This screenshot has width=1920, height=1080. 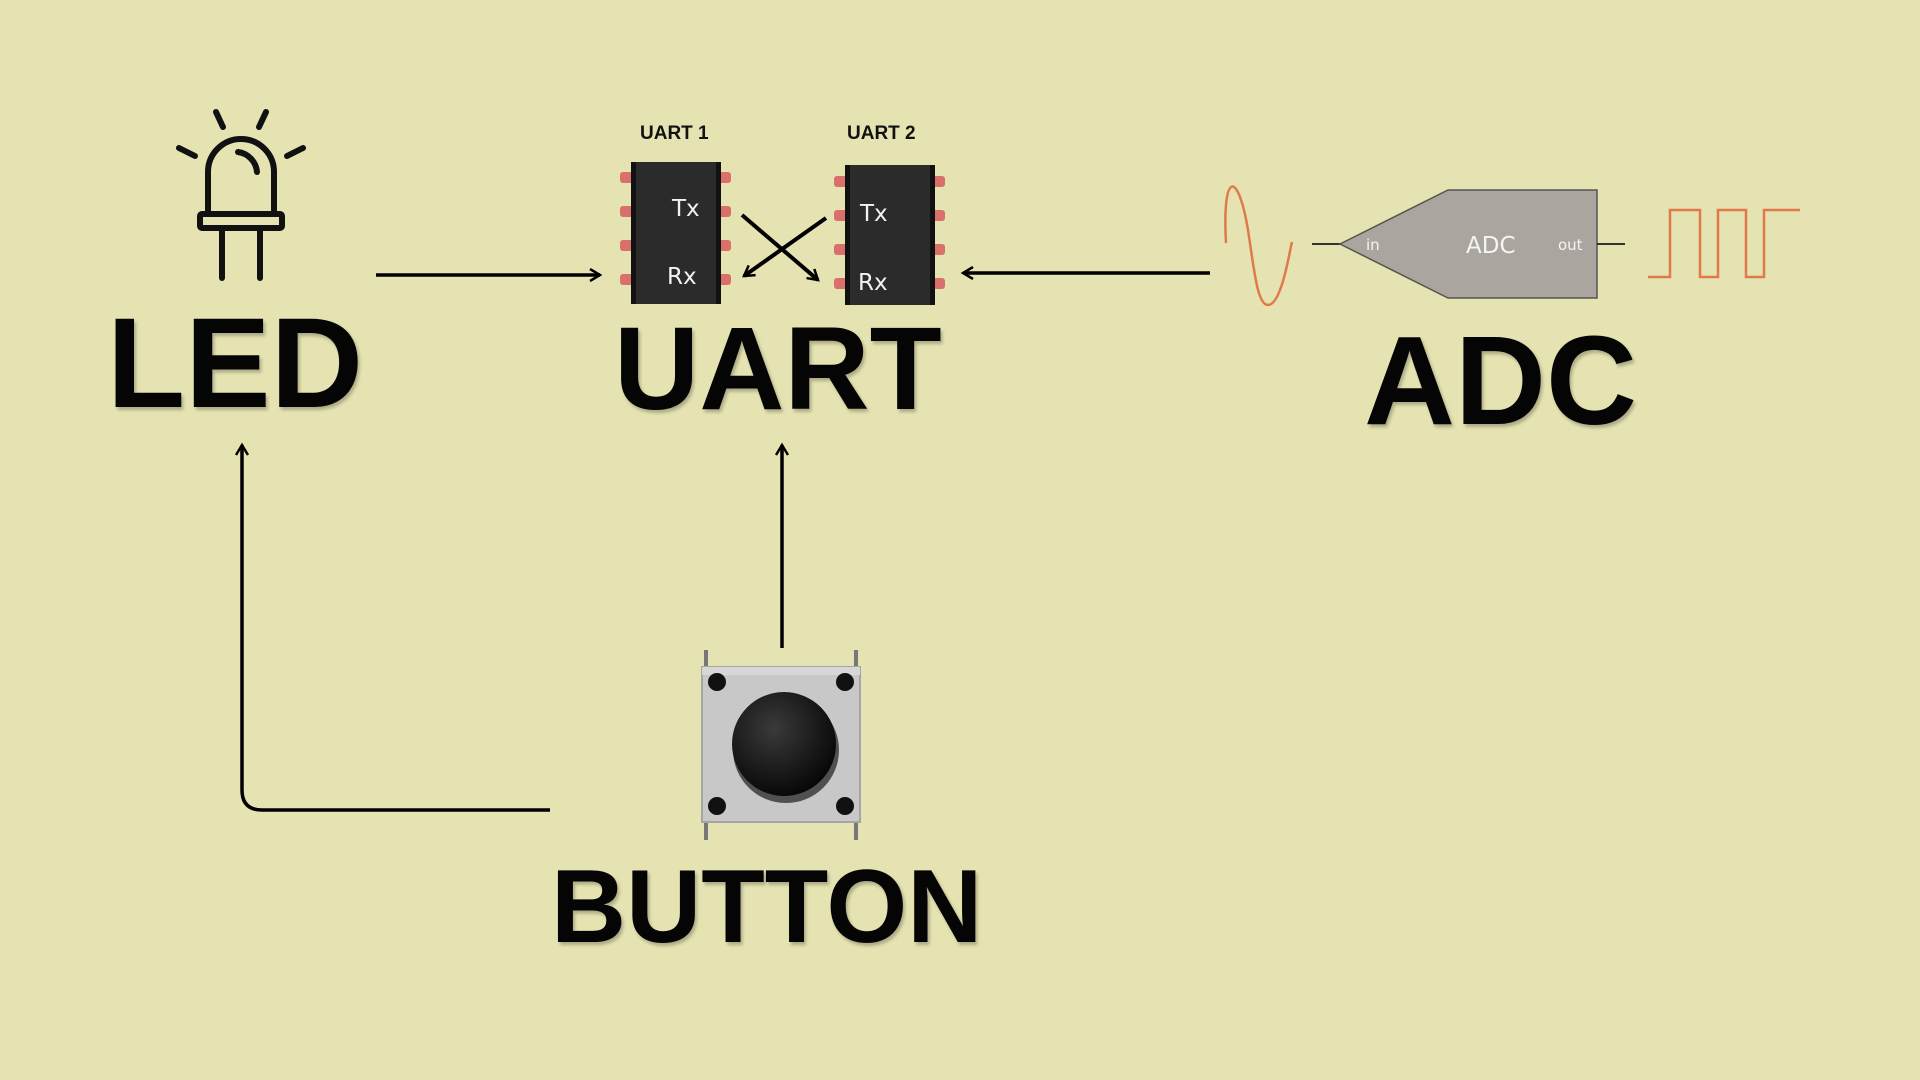 What do you see at coordinates (1491, 246) in the screenshot?
I see `adc-block-label: ADC` at bounding box center [1491, 246].